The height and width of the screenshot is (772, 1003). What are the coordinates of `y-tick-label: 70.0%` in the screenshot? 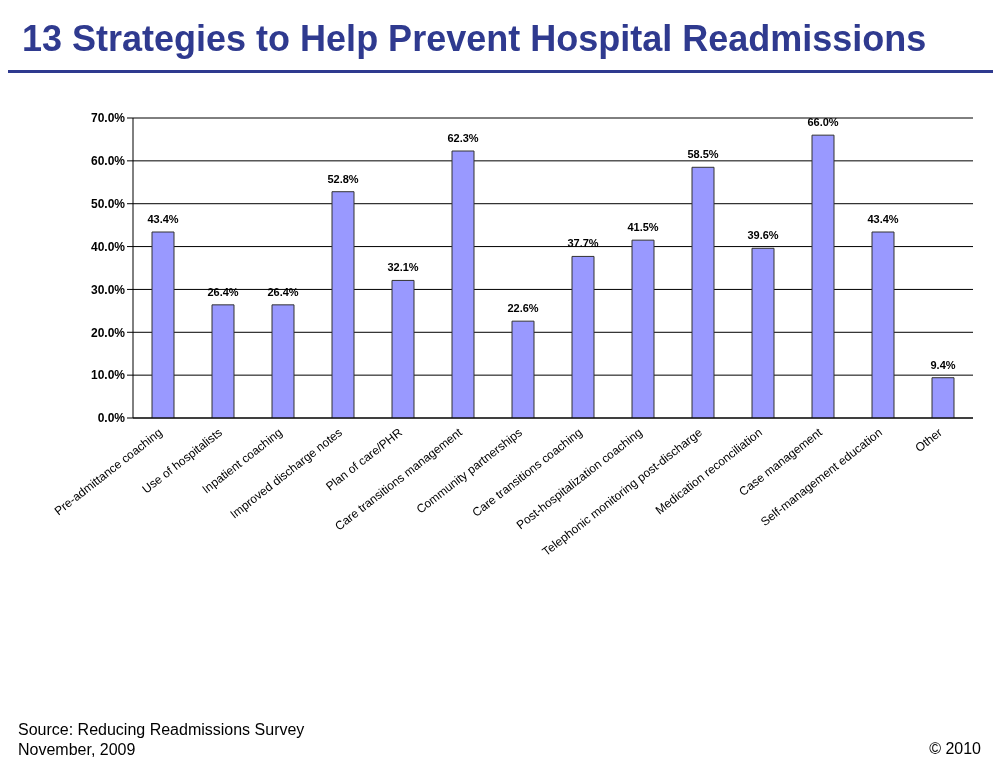 It's located at (108, 118).